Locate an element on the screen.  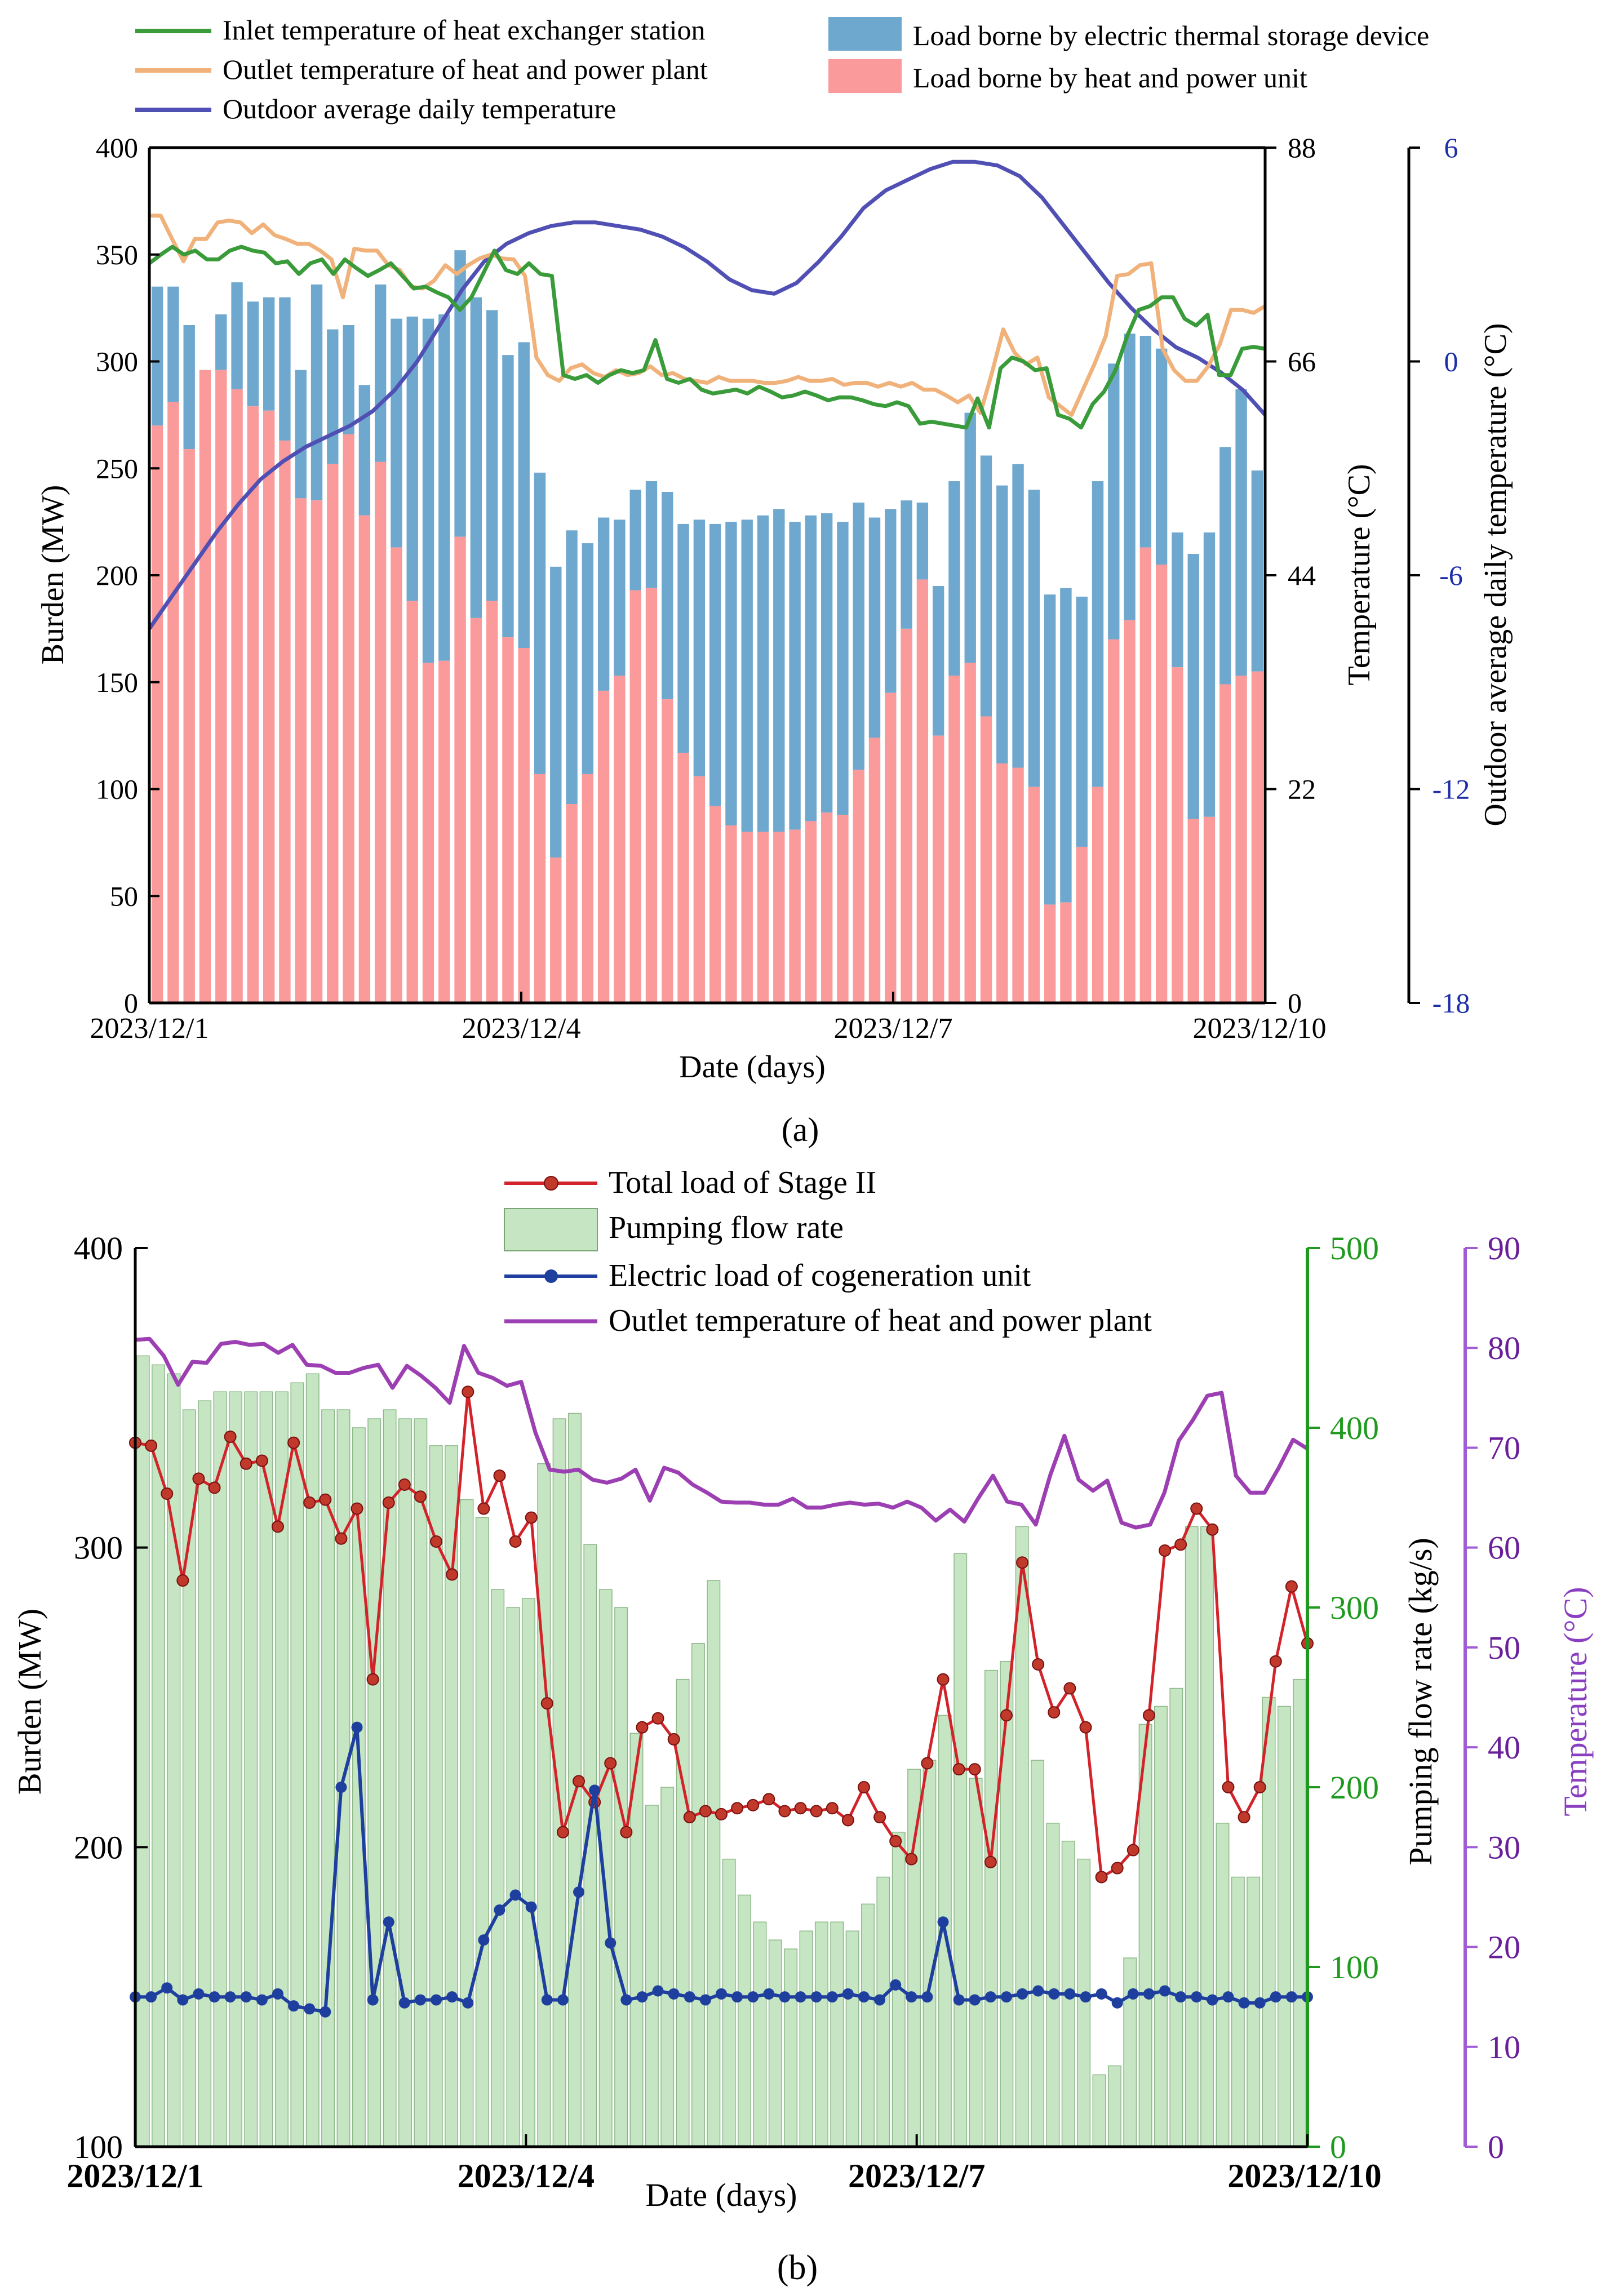
a-ytick-1: 50 is located at coordinates (124, 896).